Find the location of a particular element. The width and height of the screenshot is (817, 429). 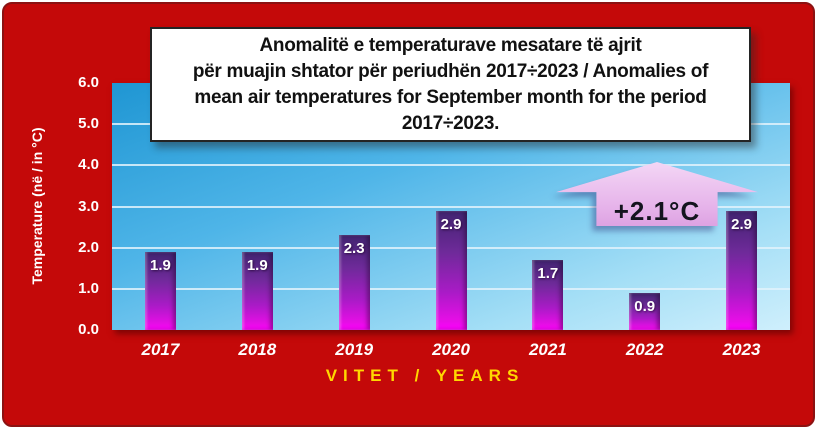

x-axis-tick-label: 2018 is located at coordinates (257, 349).